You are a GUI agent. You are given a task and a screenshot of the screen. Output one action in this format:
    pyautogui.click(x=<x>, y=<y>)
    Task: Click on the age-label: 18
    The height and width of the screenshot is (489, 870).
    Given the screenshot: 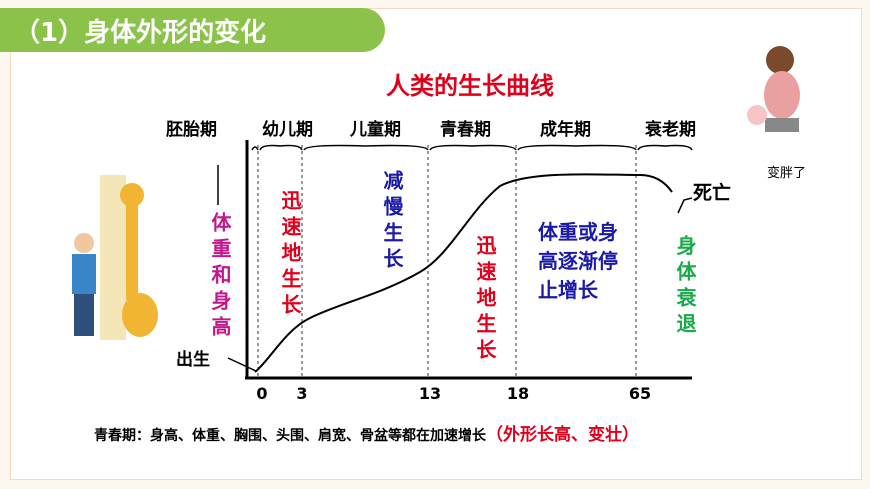 What is the action you would take?
    pyautogui.click(x=518, y=393)
    